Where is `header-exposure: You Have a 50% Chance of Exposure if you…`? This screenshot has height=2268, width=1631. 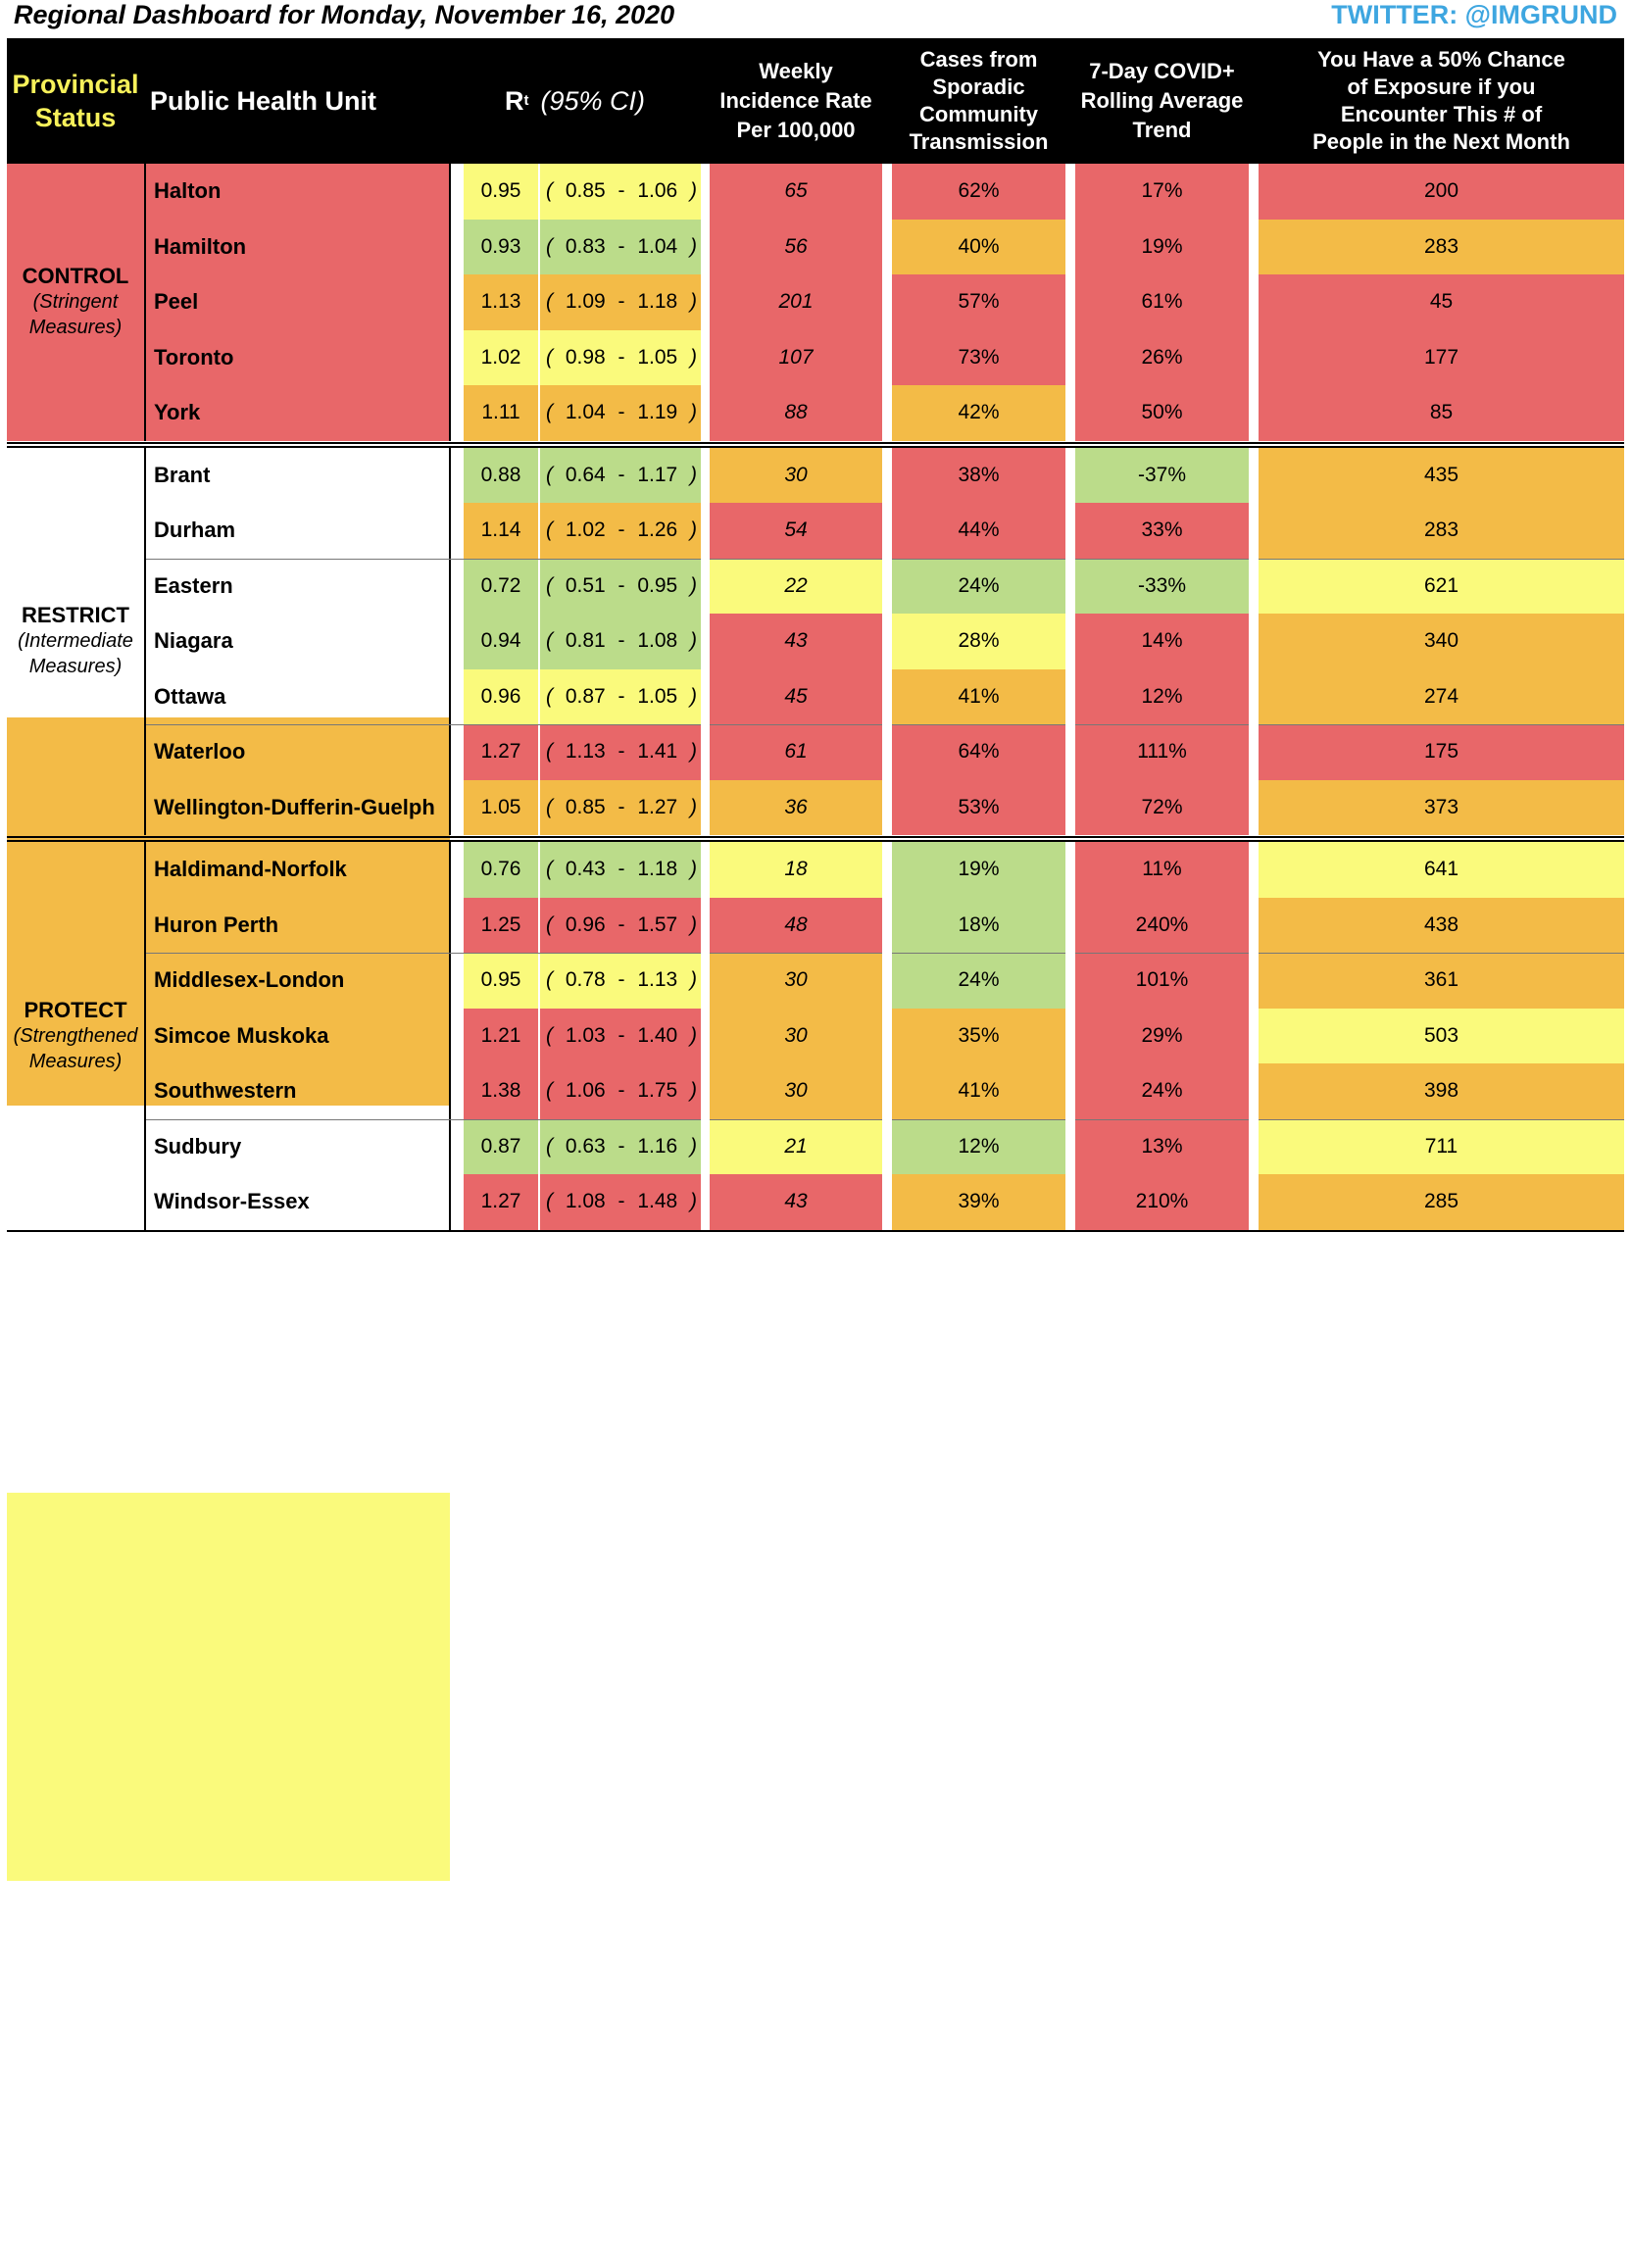 header-exposure: You Have a 50% Chance of Exposure if you… is located at coordinates (1441, 101).